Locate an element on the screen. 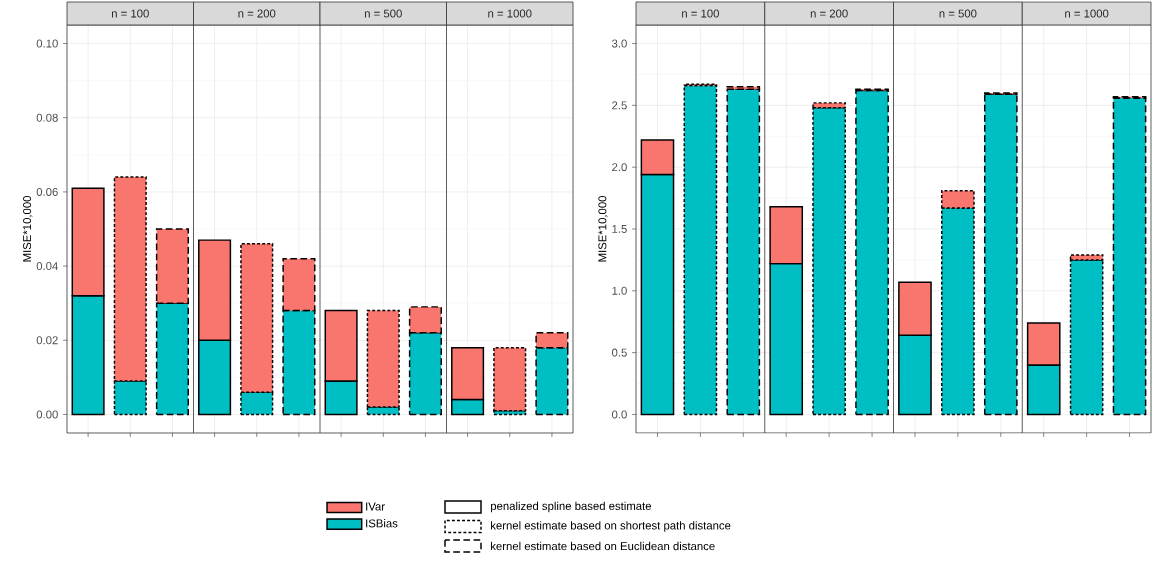  text: kernel estimate based on shortest path distance is located at coordinates (611, 526).